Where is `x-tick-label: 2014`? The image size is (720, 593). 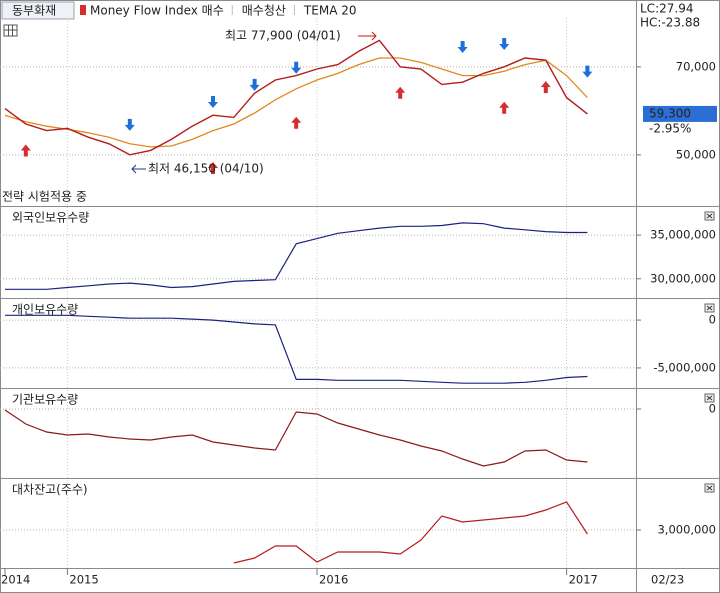
x-tick-label: 2014 is located at coordinates (15, 580).